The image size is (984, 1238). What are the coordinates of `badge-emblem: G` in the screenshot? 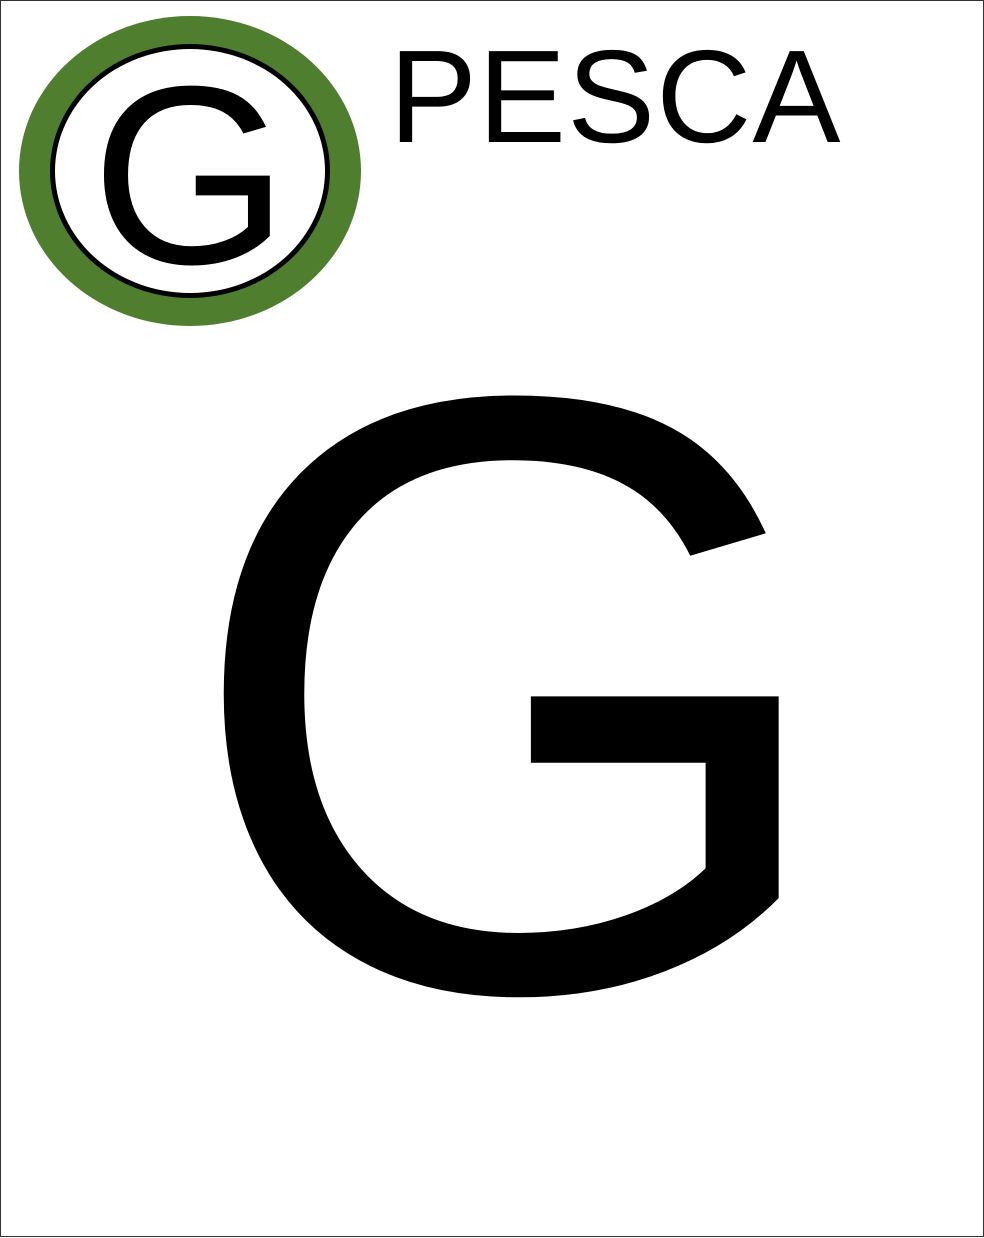 It's located at (190, 171).